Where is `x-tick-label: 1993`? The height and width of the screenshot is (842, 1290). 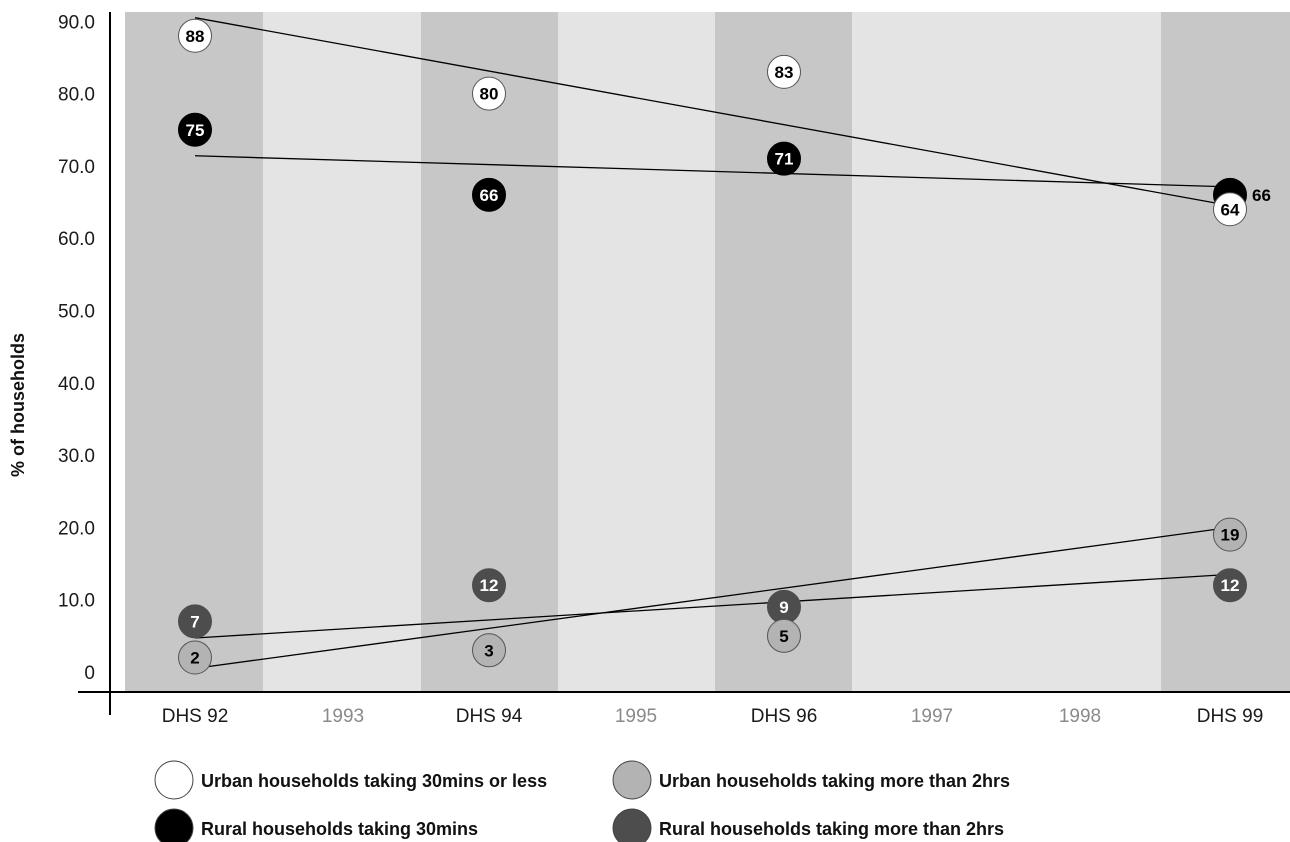
x-tick-label: 1993 is located at coordinates (343, 716).